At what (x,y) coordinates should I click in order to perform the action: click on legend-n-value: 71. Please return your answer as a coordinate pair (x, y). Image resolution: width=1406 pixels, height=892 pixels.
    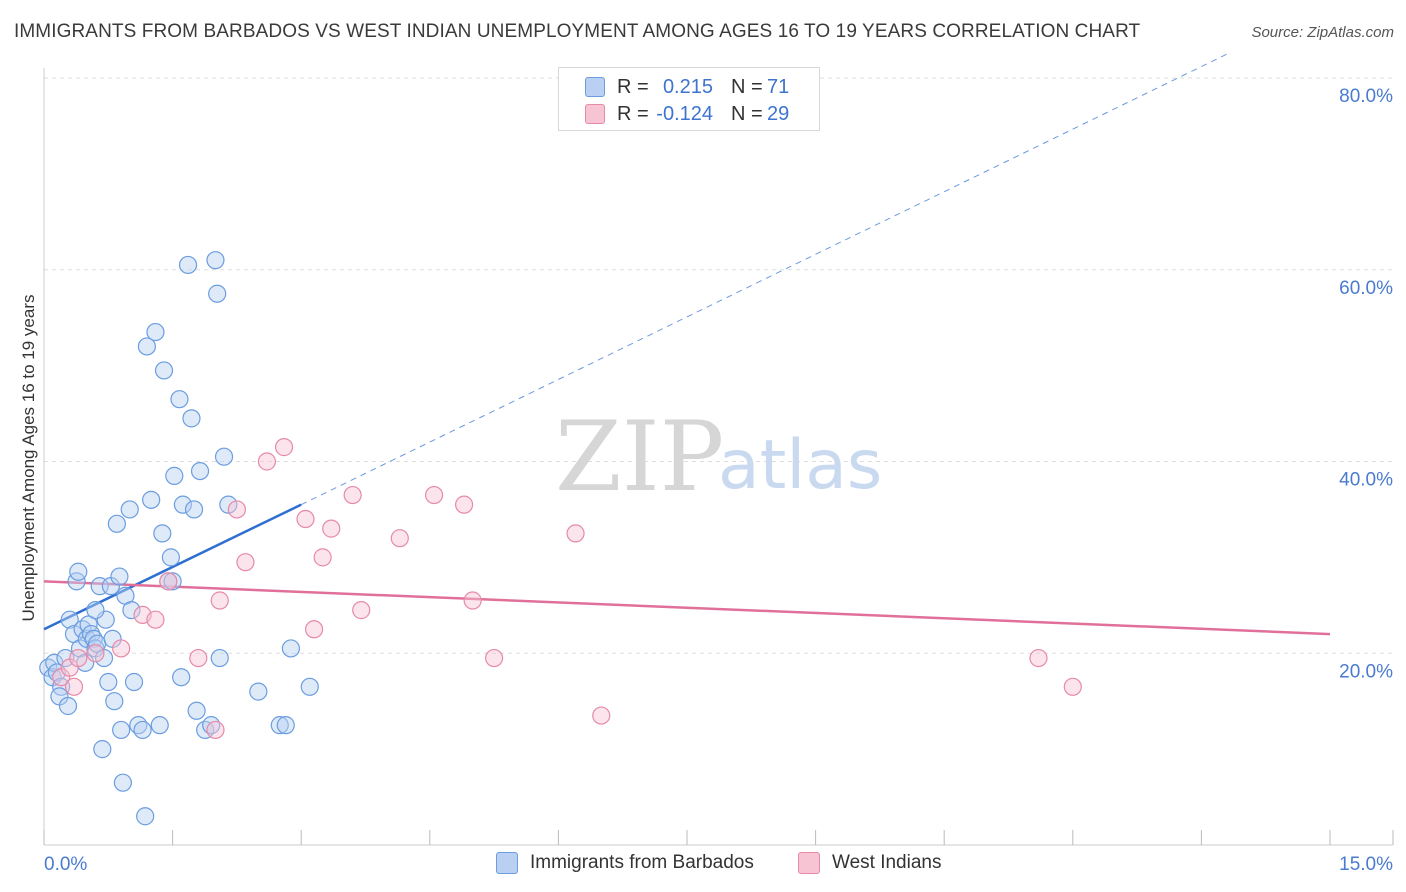
    Looking at the image, I should click on (778, 86).